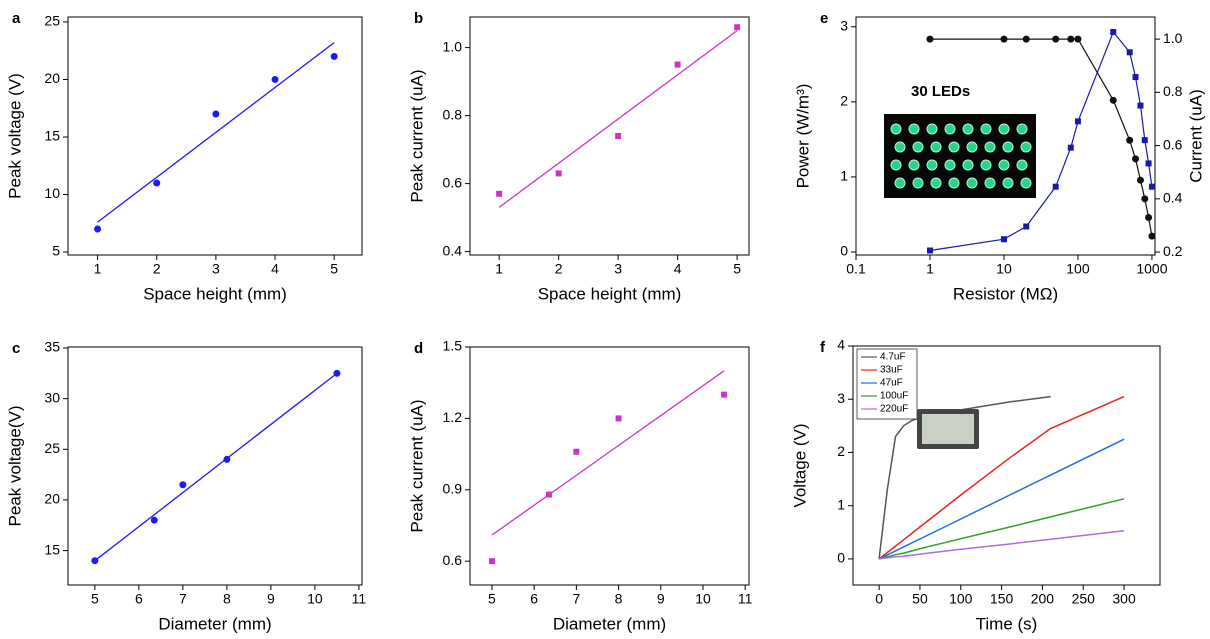 The height and width of the screenshot is (639, 1210). What do you see at coordinates (737, 269) in the screenshot?
I see `x-tick-label: 5` at bounding box center [737, 269].